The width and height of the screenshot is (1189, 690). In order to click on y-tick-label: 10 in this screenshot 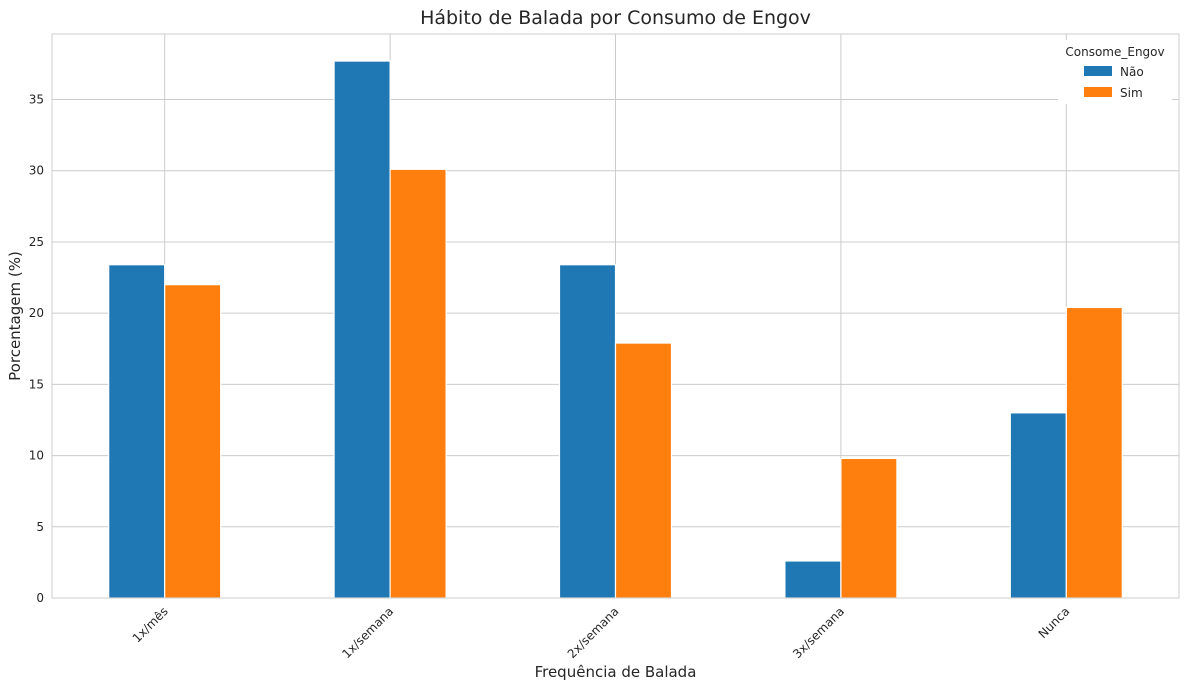, I will do `click(36, 456)`.